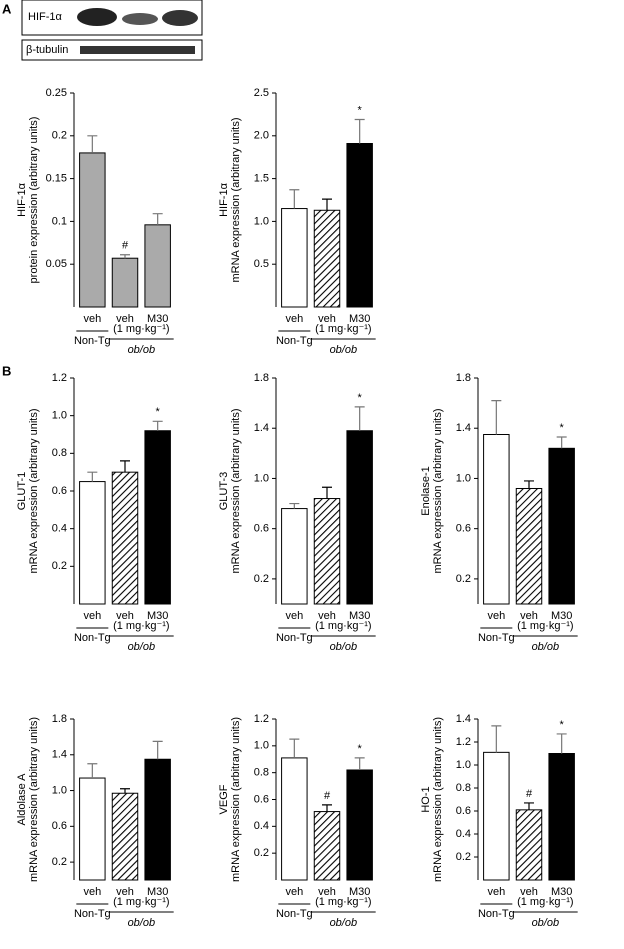 The image size is (624, 949). What do you see at coordinates (45, 17) in the screenshot?
I see `blot-label: HIF-1α` at bounding box center [45, 17].